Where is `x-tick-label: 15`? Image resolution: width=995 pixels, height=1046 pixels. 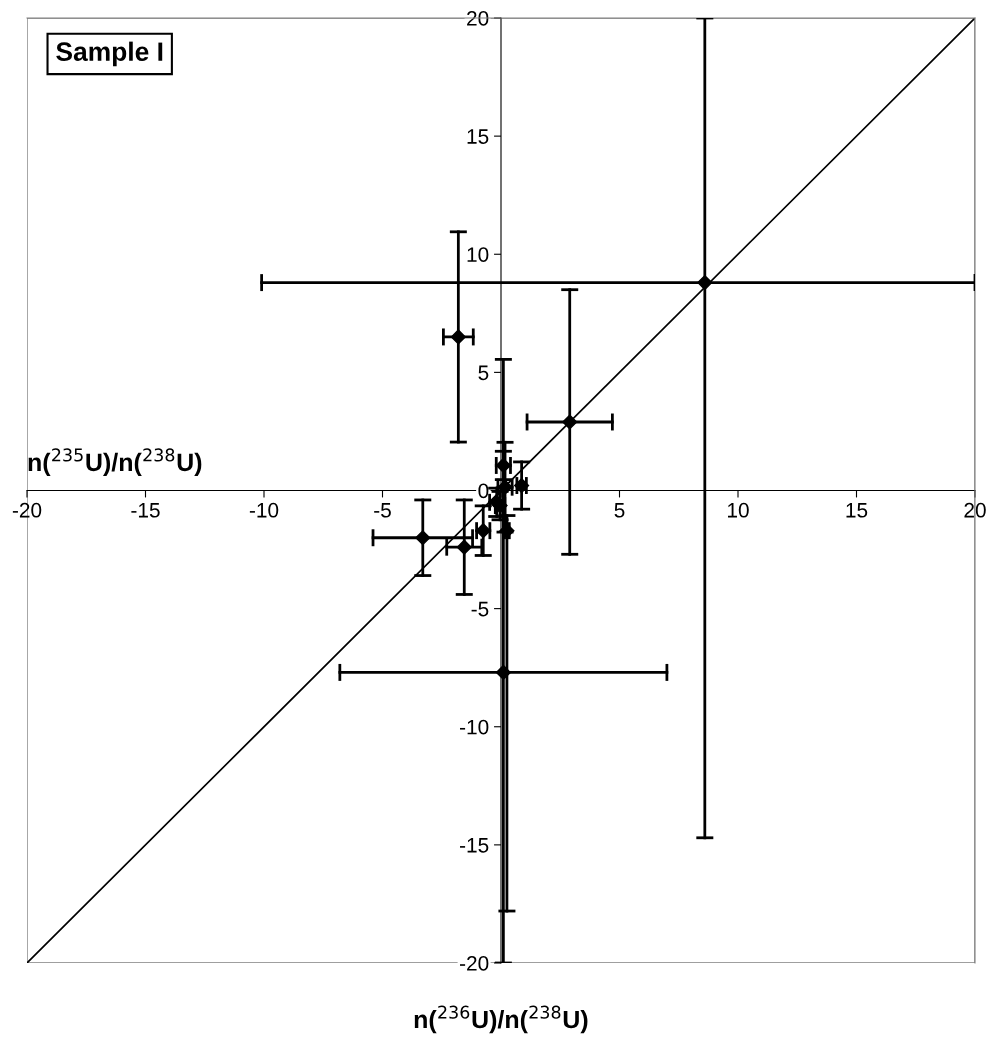 x-tick-label: 15 is located at coordinates (857, 510).